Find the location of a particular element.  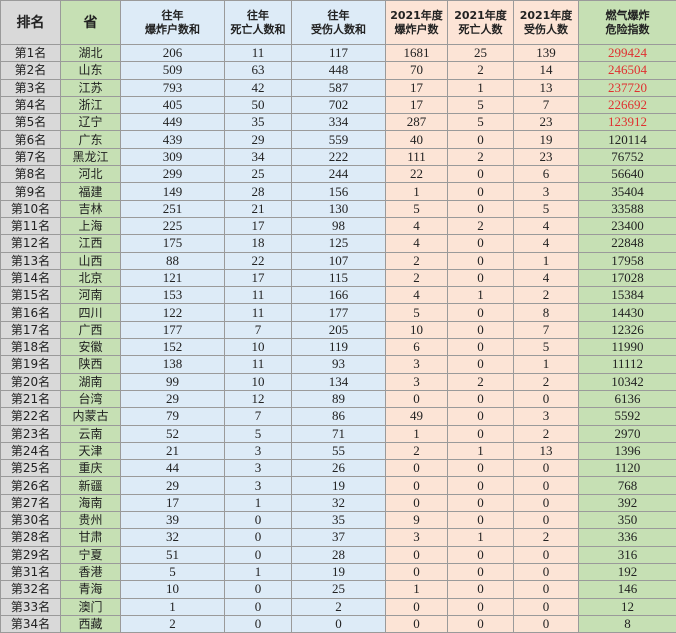

cell-rank: 第4名 is located at coordinates (31, 104).